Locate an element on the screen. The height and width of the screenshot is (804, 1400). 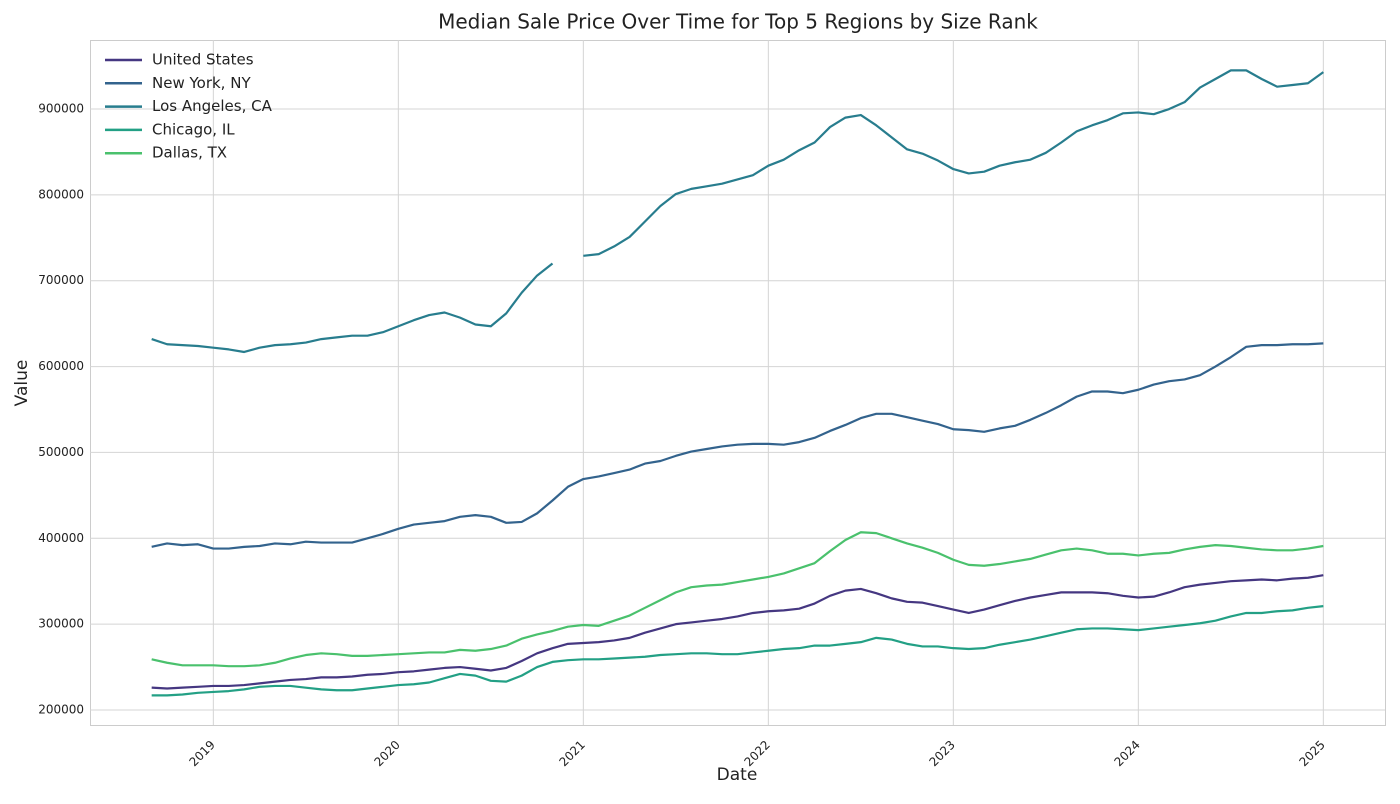
y-tick-label: 600000 is located at coordinates (61, 366).